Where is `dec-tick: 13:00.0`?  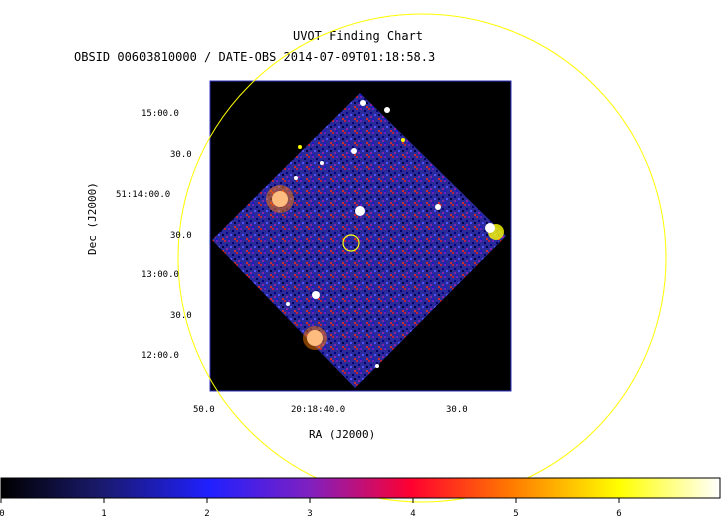
dec-tick: 13:00.0 is located at coordinates (160, 275).